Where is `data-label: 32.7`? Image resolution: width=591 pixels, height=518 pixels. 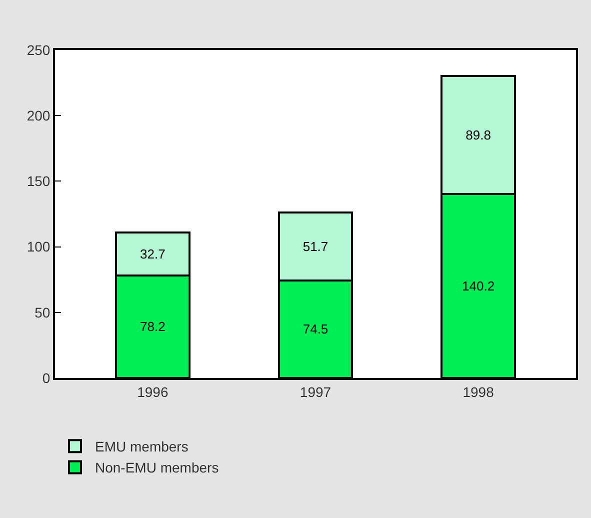 data-label: 32.7 is located at coordinates (153, 254).